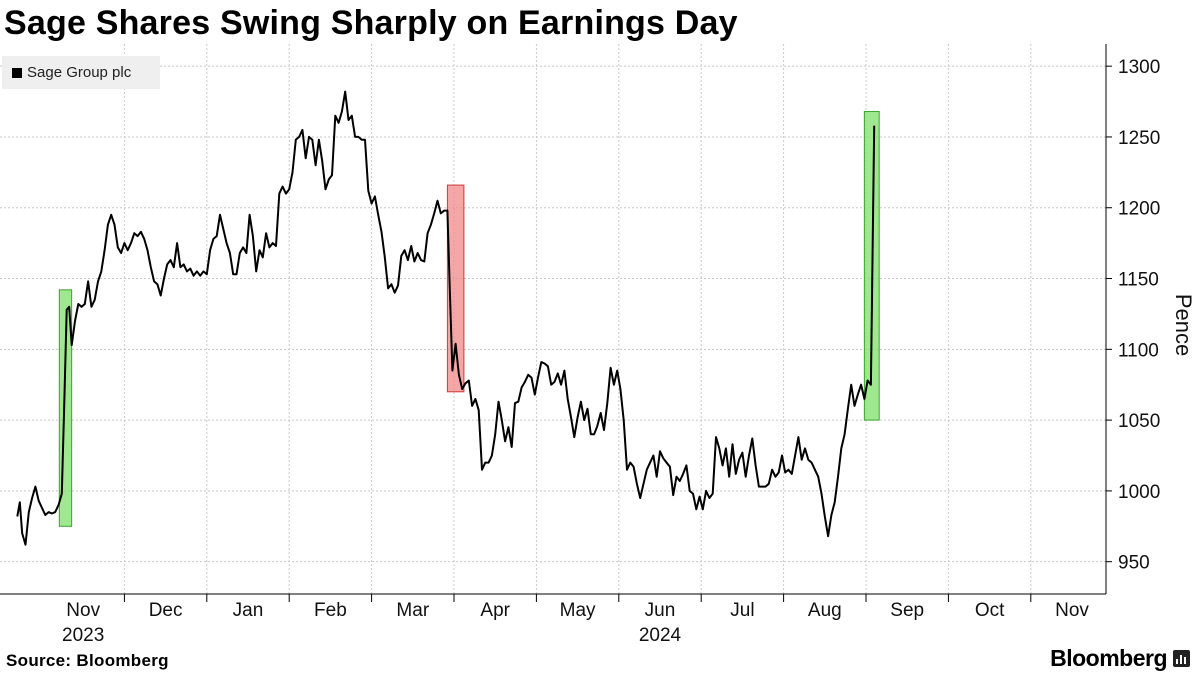 The width and height of the screenshot is (1200, 675). I want to click on legend-swatch, so click(17, 72).